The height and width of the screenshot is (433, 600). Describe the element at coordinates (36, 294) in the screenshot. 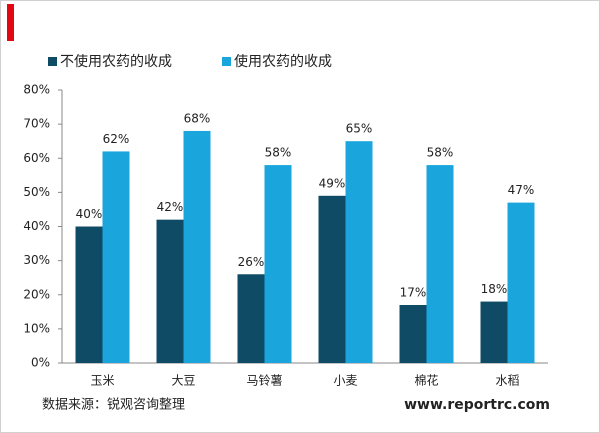

I see `y-tick-label: 20%` at that location.